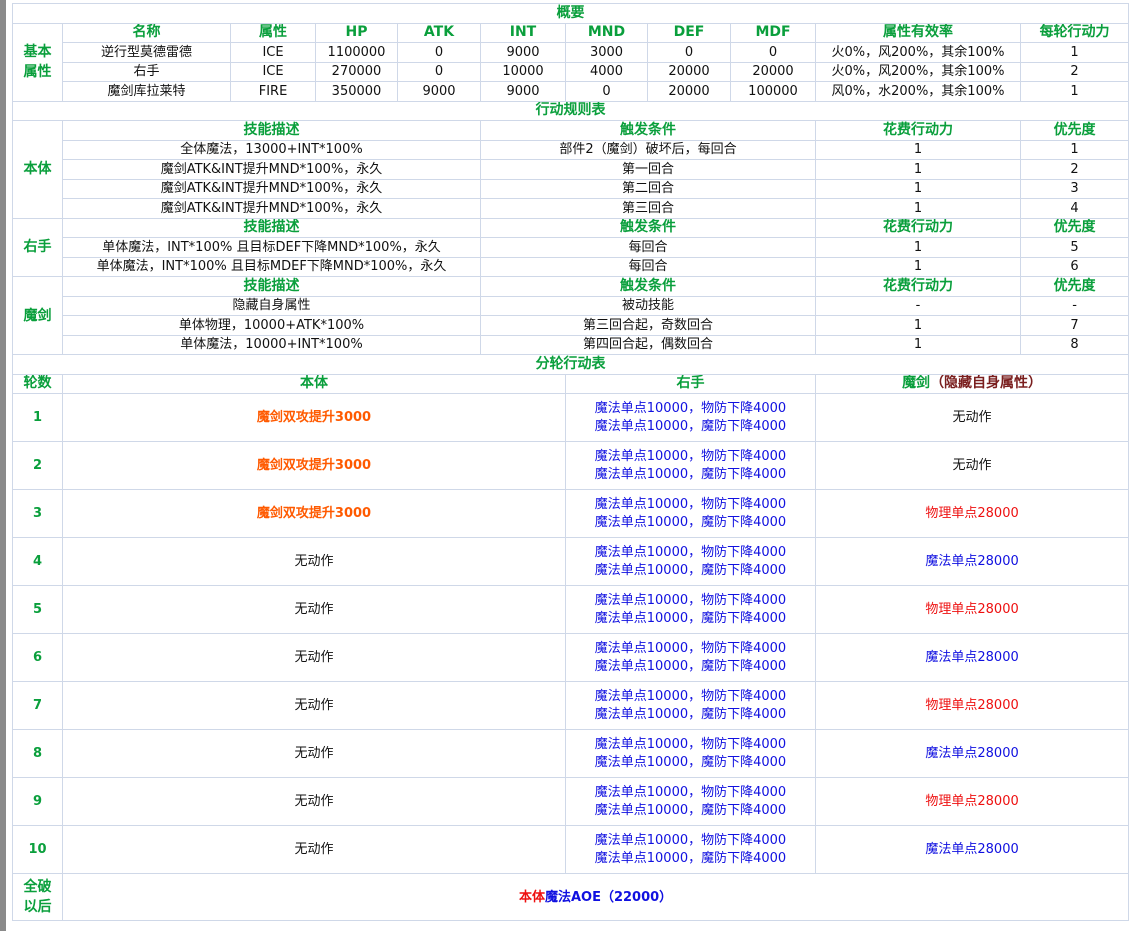 The height and width of the screenshot is (931, 1134). Describe the element at coordinates (570, 110) in the screenshot. I see `section-title-rules: 行动规则表` at that location.